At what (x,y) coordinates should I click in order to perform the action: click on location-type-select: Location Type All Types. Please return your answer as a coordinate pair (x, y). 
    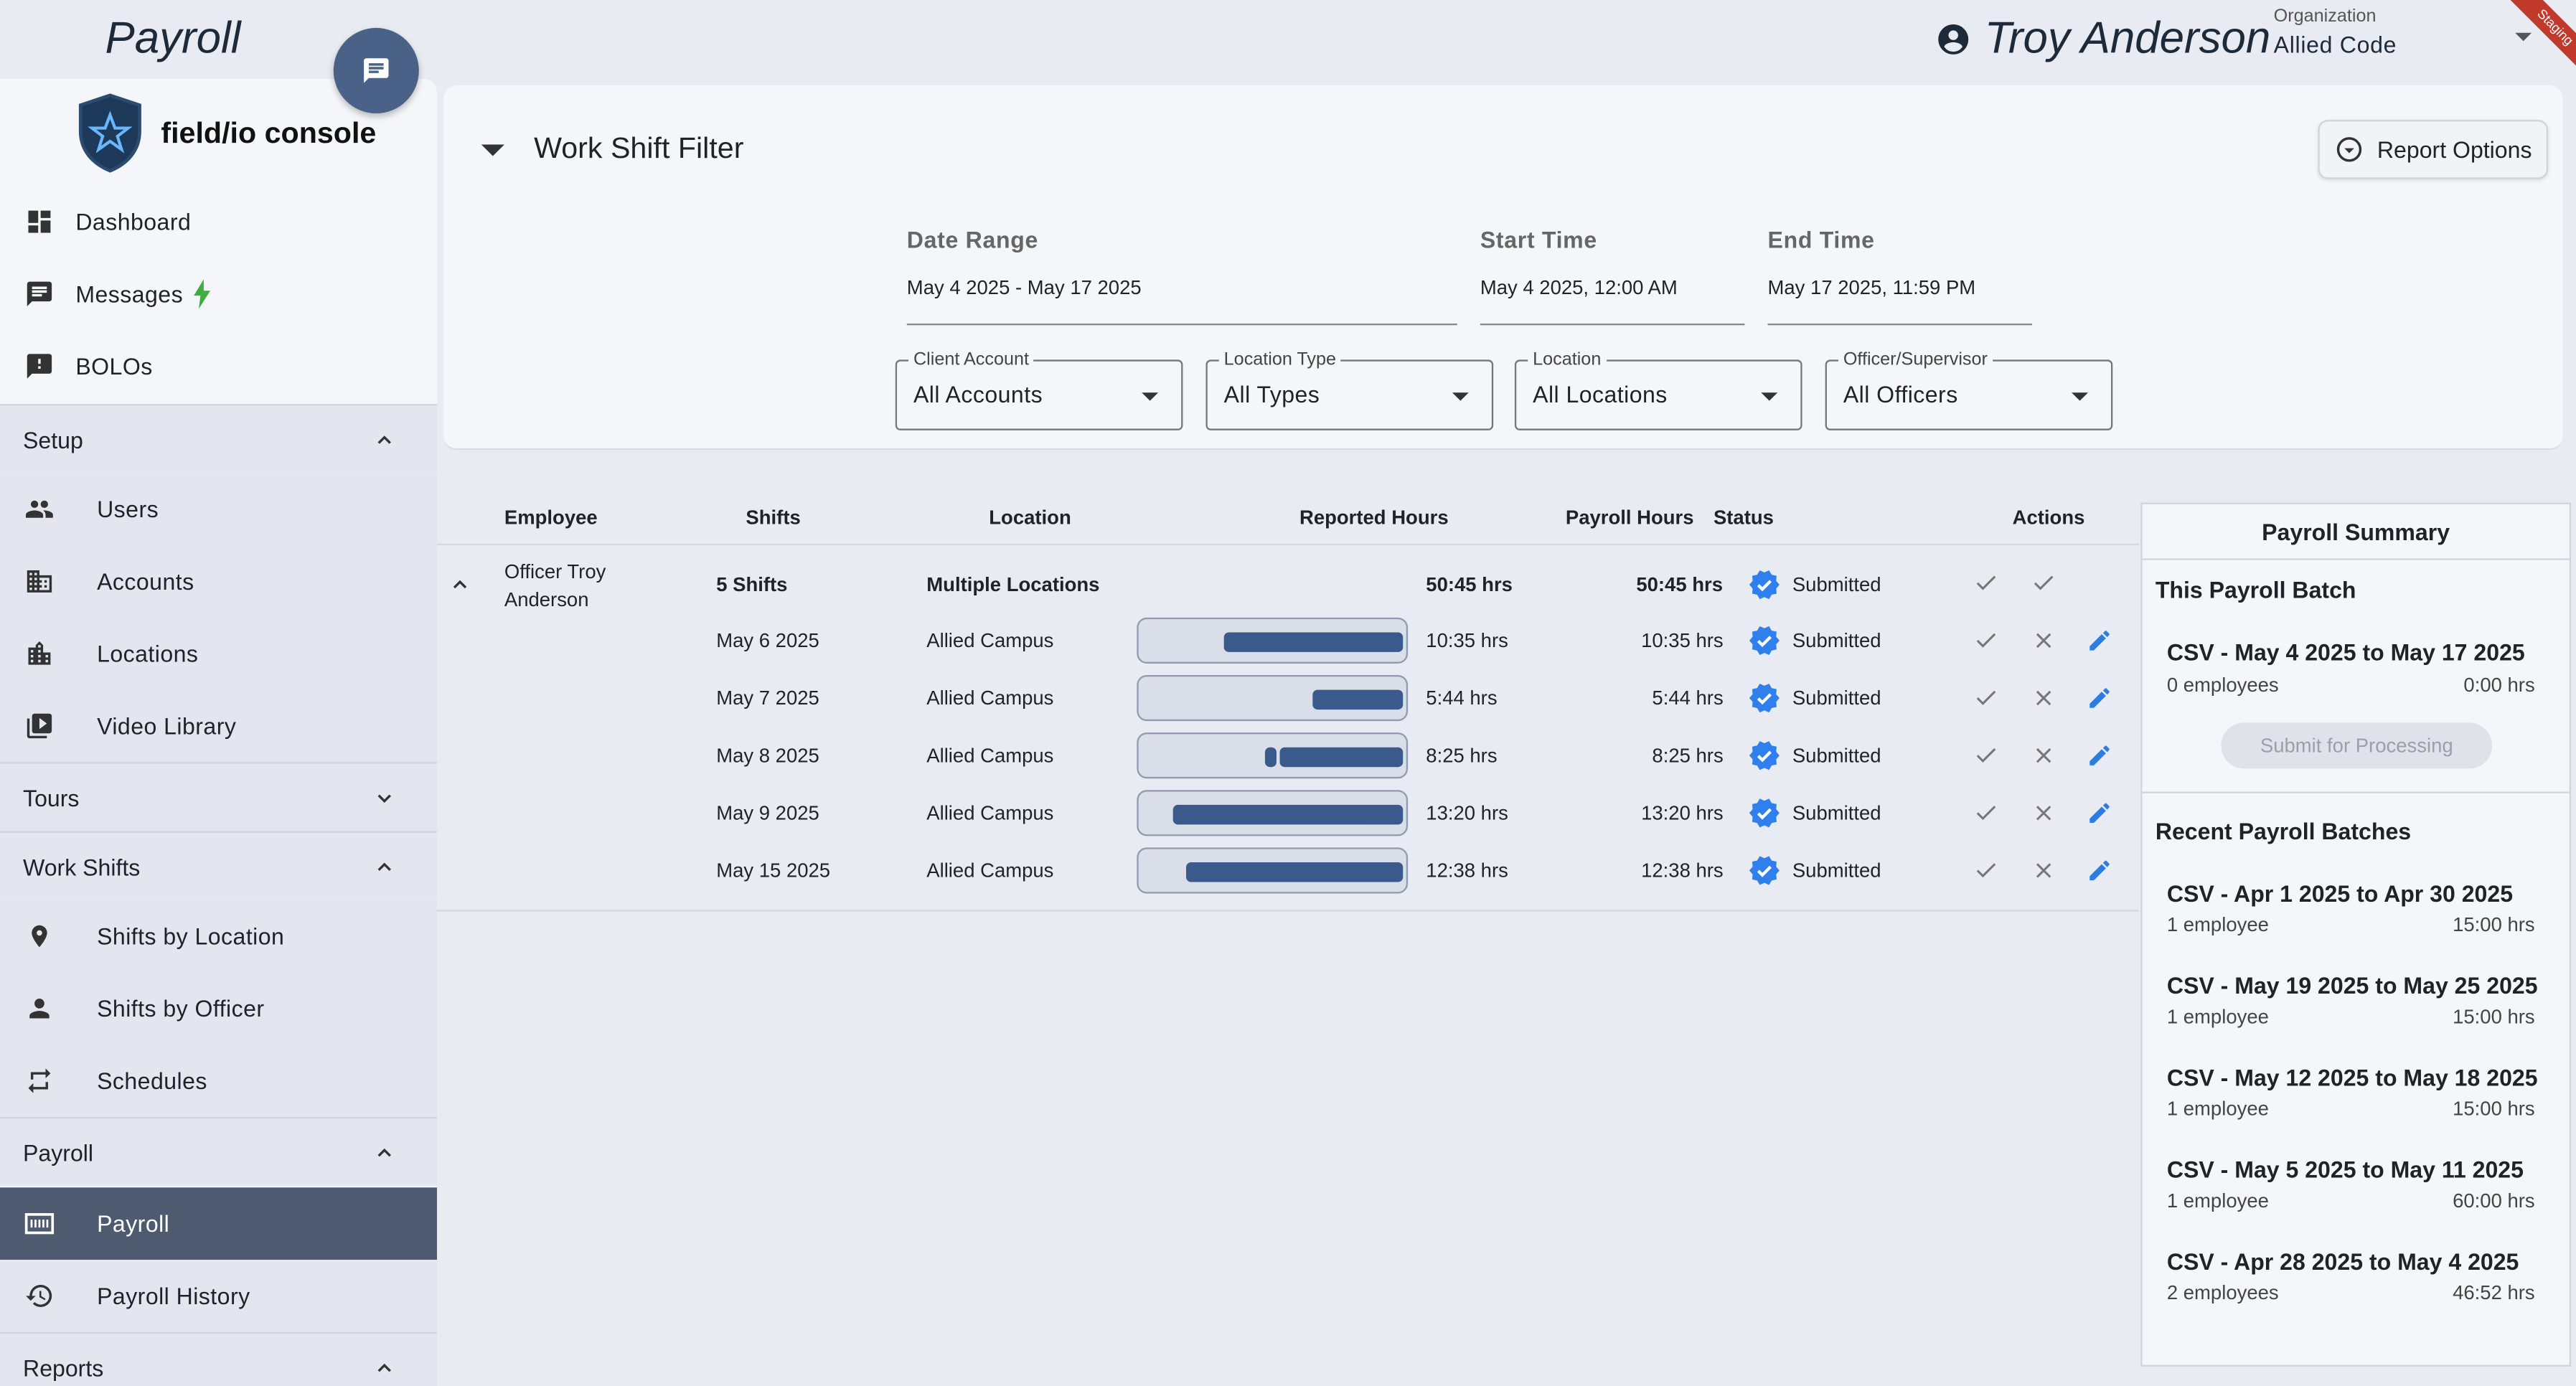
    Looking at the image, I should click on (1349, 389).